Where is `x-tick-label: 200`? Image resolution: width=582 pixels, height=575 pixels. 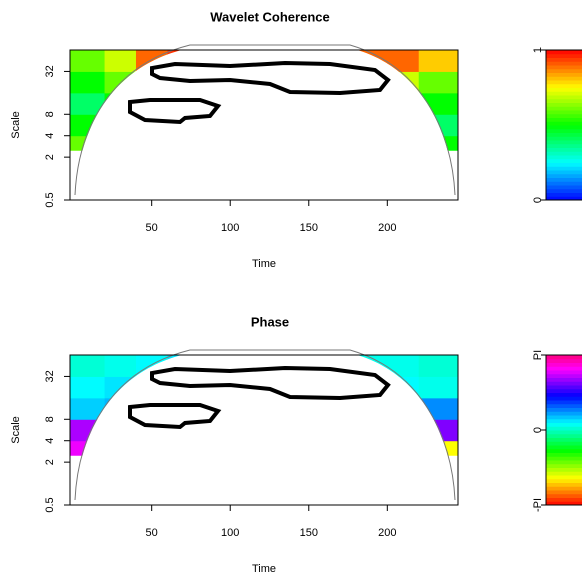 x-tick-label: 200 is located at coordinates (387, 533).